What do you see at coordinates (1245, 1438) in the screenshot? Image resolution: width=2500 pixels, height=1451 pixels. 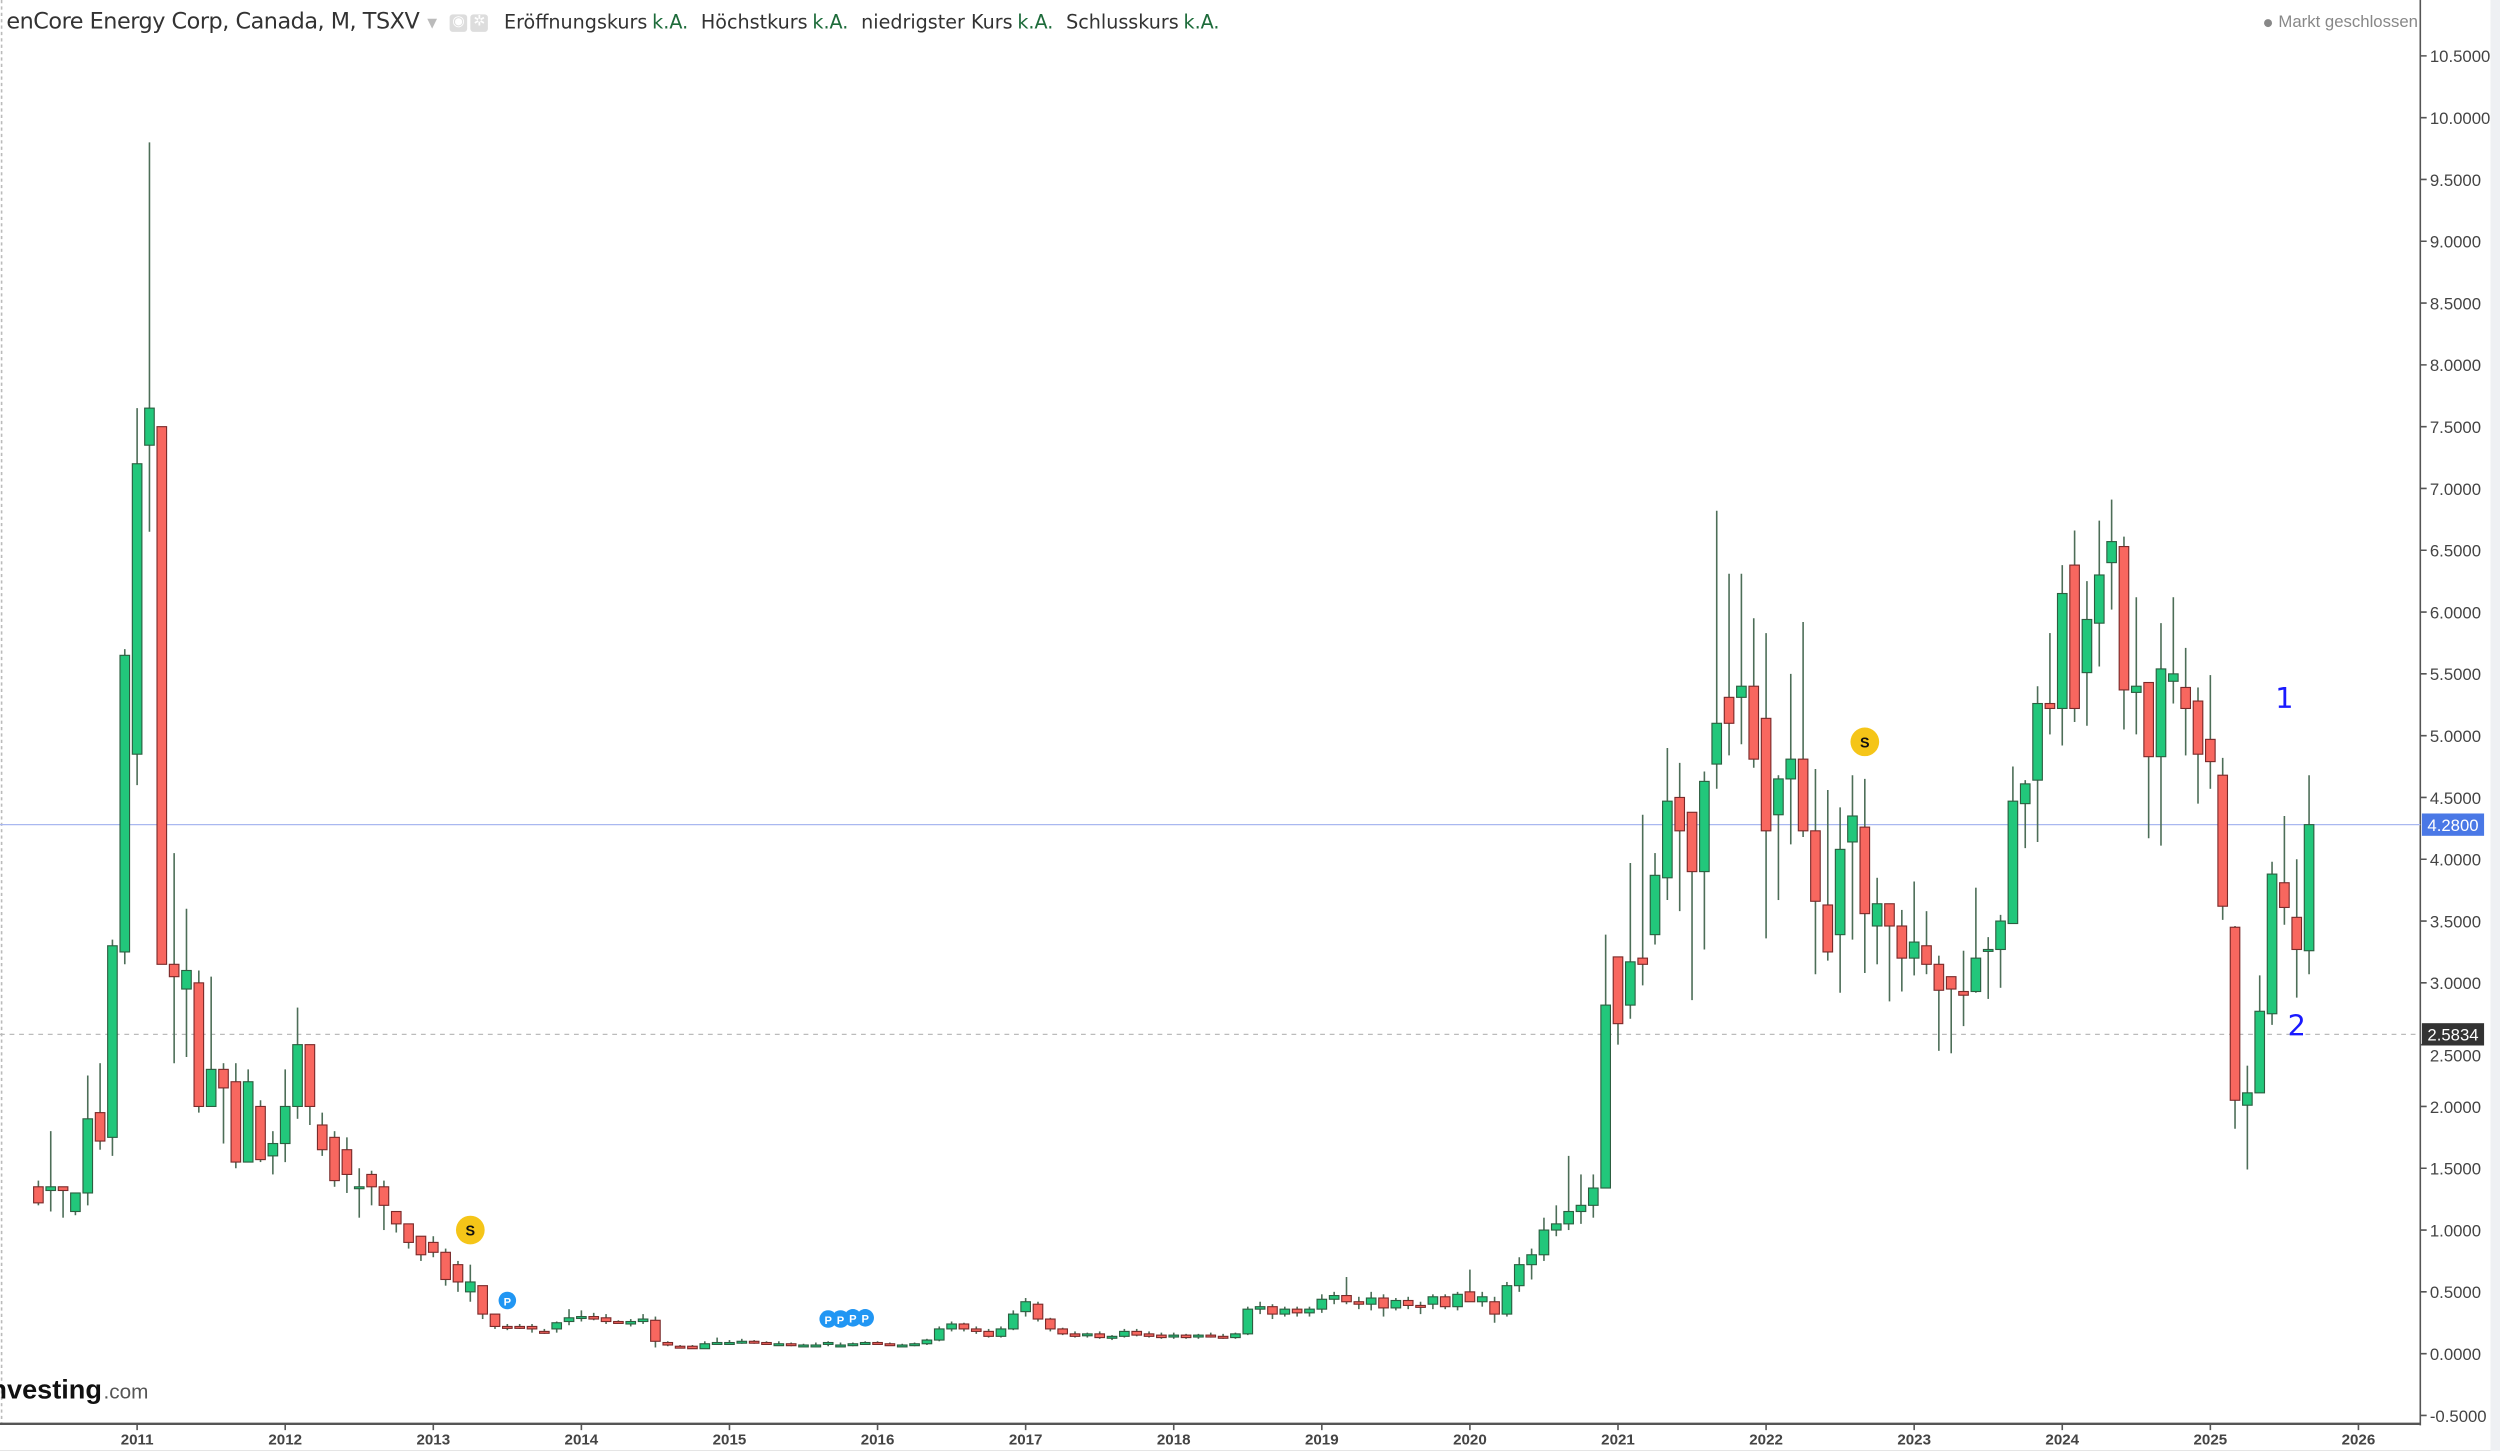 I see `x-axis-area` at bounding box center [1245, 1438].